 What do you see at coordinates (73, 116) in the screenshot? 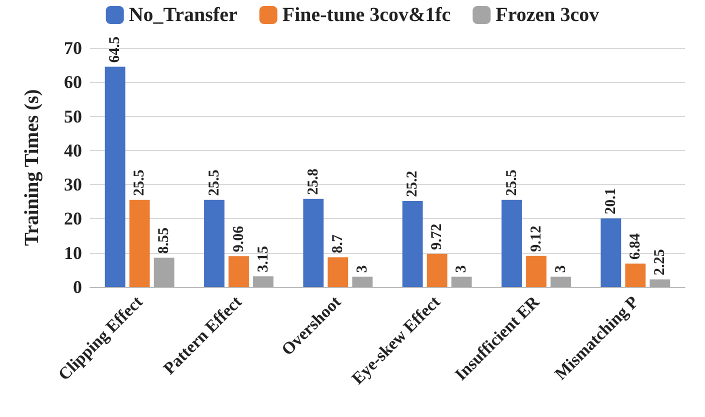
I see `y-tick-label: 50` at bounding box center [73, 116].